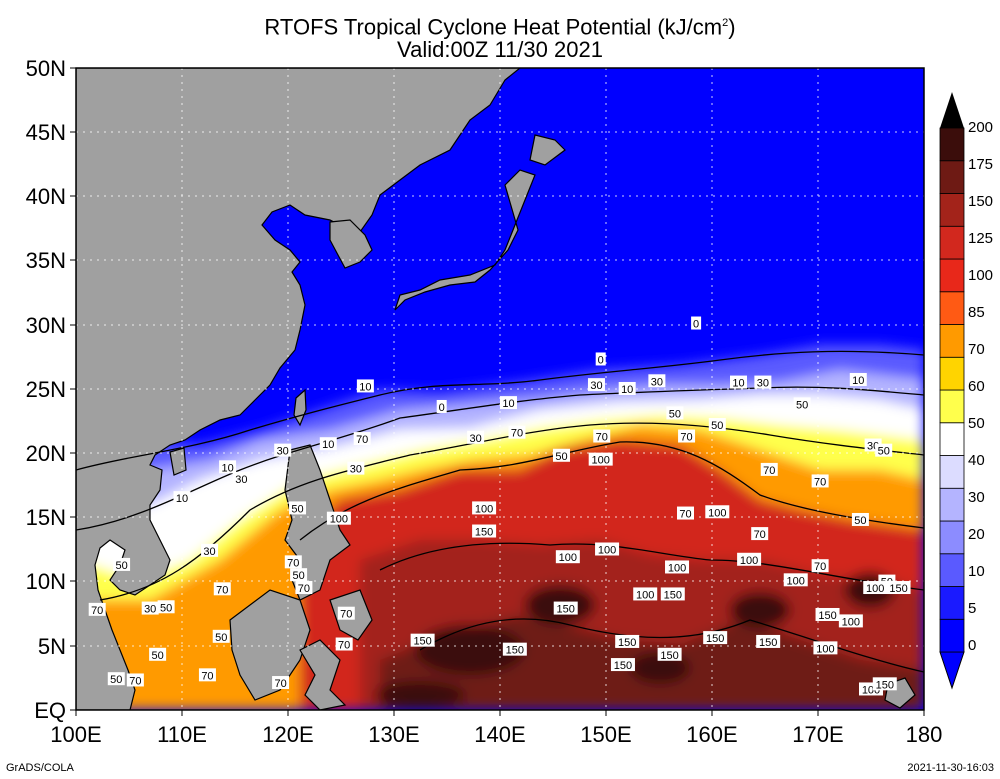  What do you see at coordinates (465, 240) in the screenshot?
I see `japan` at bounding box center [465, 240].